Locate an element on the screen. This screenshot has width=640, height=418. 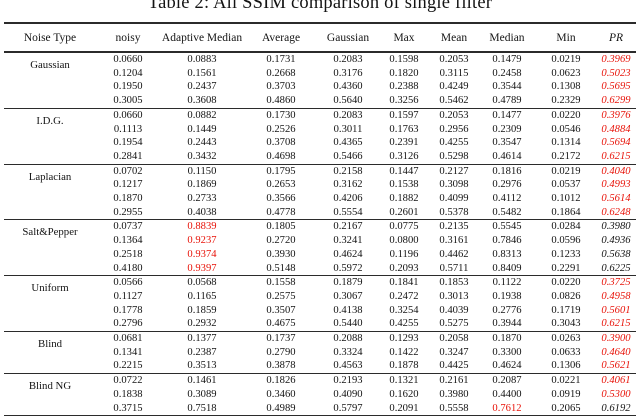
table-cell: 0.6299 is located at coordinates (616, 101).